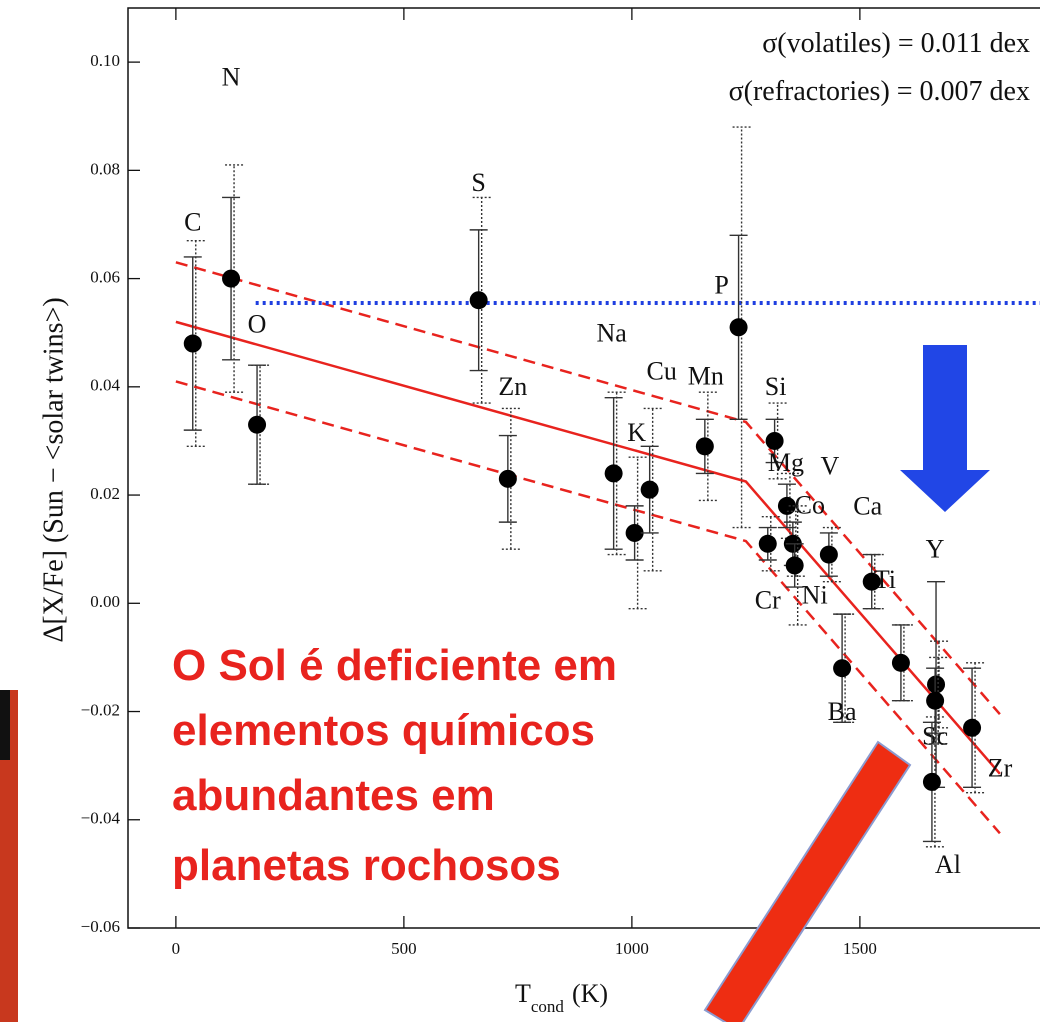 The width and height of the screenshot is (1040, 1022). What do you see at coordinates (935, 548) in the screenshot?
I see `point-label: Y` at bounding box center [935, 548].